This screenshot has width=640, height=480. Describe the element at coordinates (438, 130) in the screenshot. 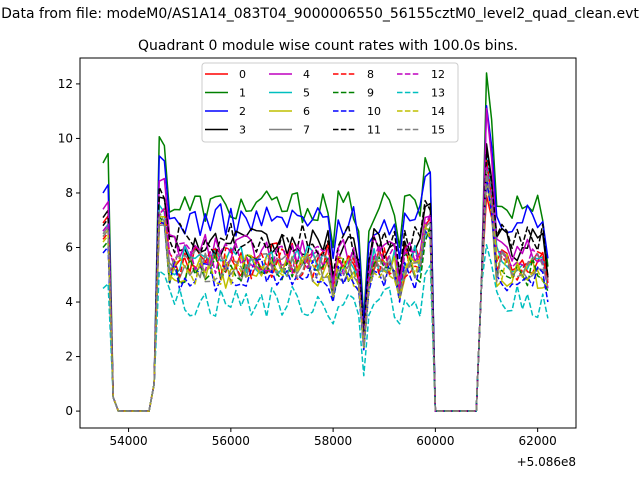

I see `legend-label-15: 15` at that location.